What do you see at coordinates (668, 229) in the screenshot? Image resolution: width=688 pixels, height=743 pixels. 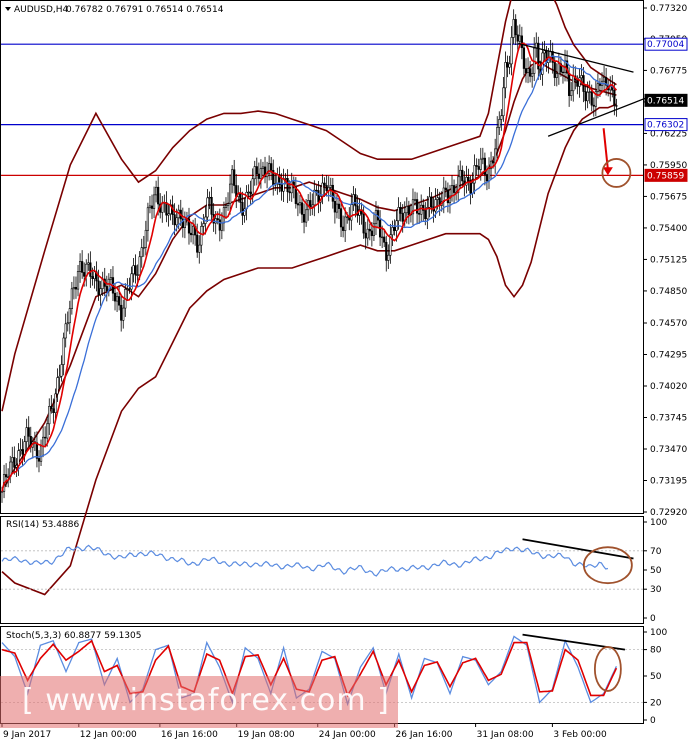 I see `price-axis-label: 0.75400` at bounding box center [668, 229].